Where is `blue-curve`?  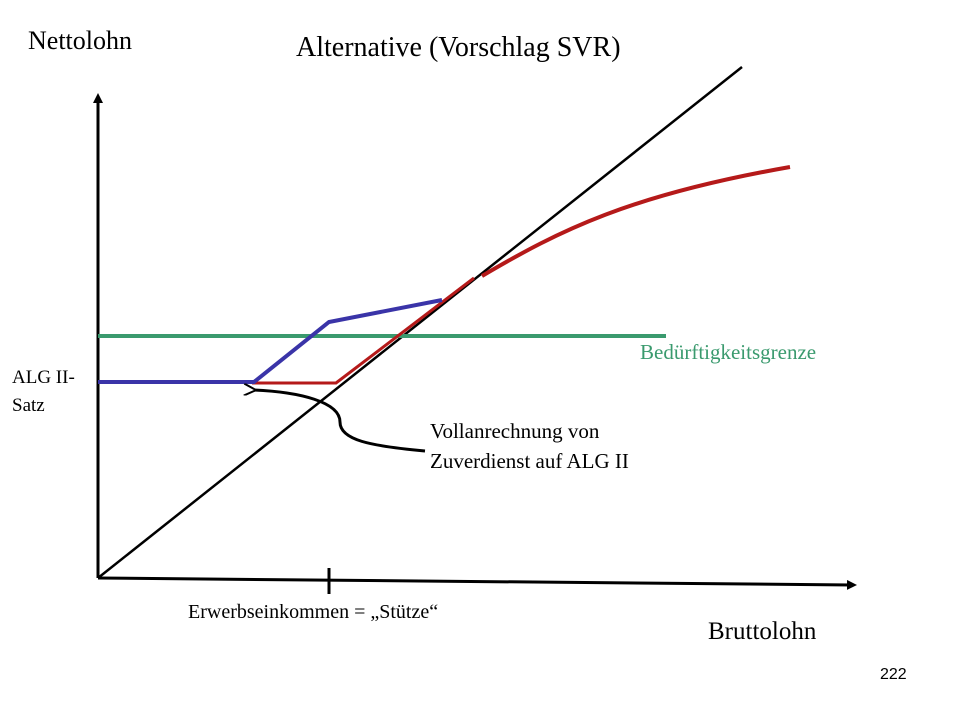
blue-curve is located at coordinates (270, 341).